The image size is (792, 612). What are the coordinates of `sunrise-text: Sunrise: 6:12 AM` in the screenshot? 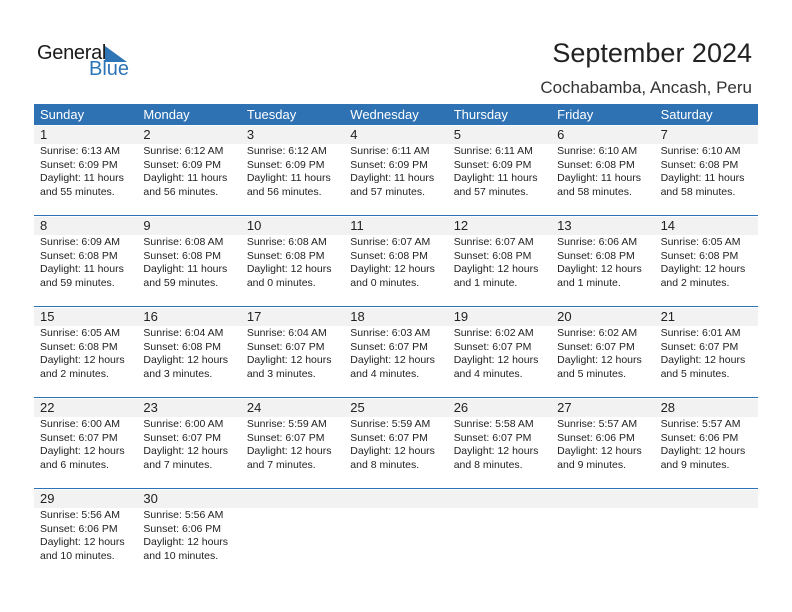 It's located at (286, 151).